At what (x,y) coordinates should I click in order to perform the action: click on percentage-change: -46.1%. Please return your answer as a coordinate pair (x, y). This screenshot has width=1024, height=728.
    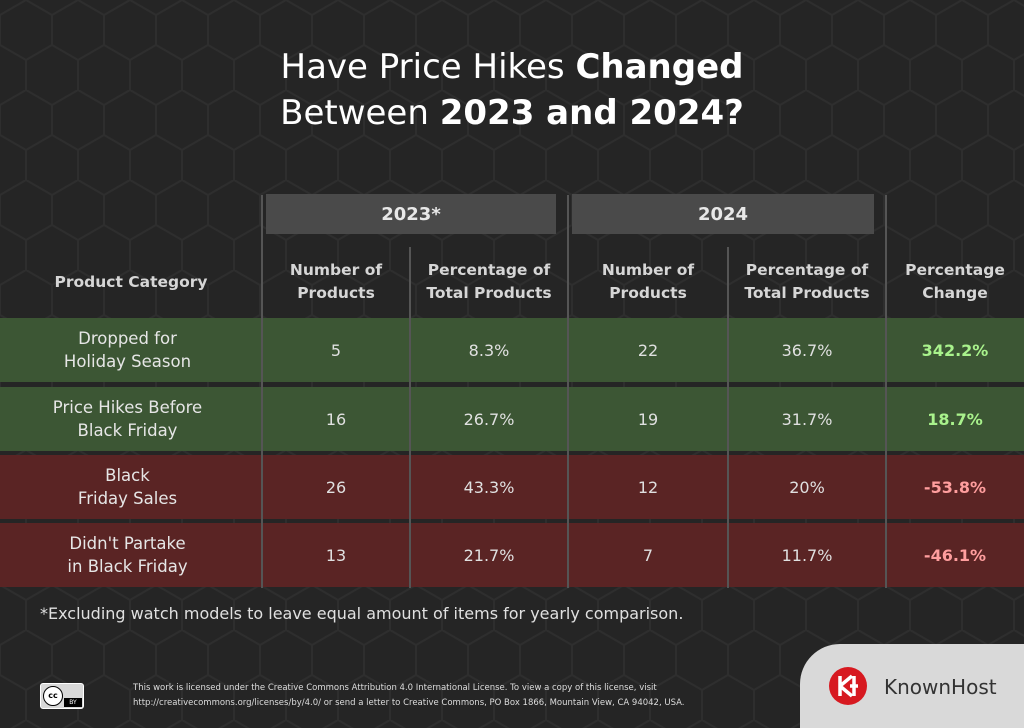
    Looking at the image, I should click on (955, 555).